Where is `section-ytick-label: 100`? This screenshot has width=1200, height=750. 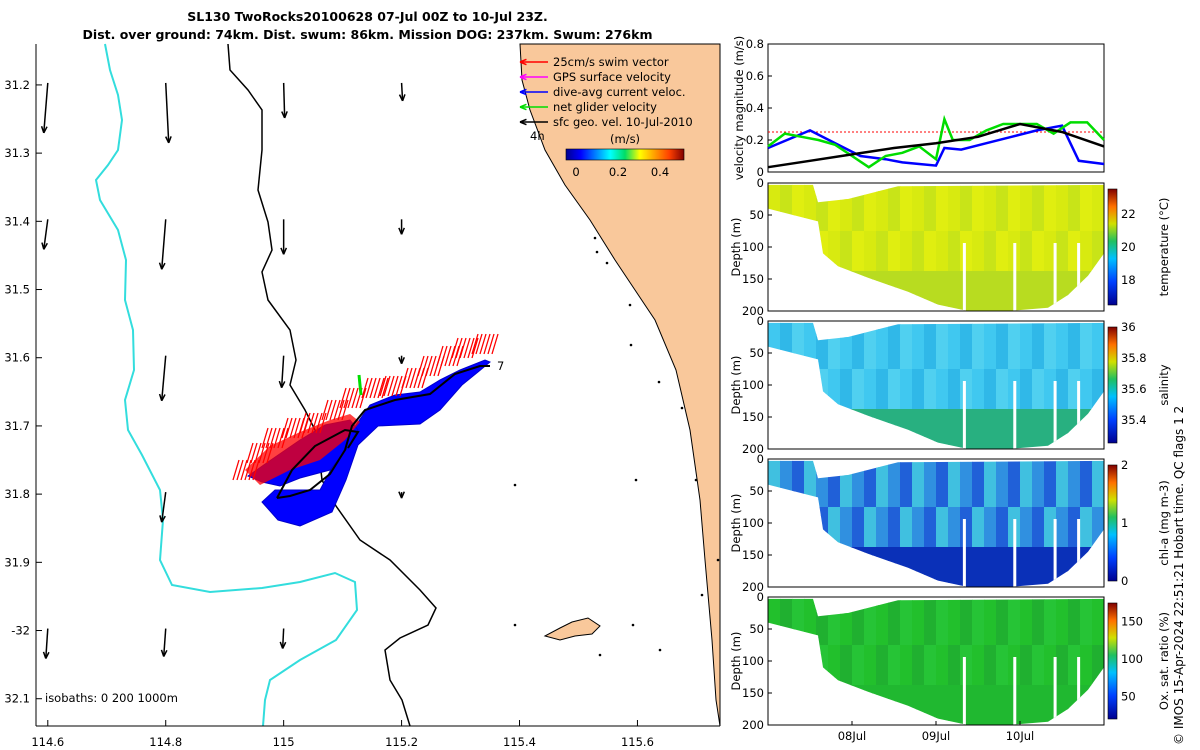
section-ytick-label: 100 is located at coordinates (753, 247).